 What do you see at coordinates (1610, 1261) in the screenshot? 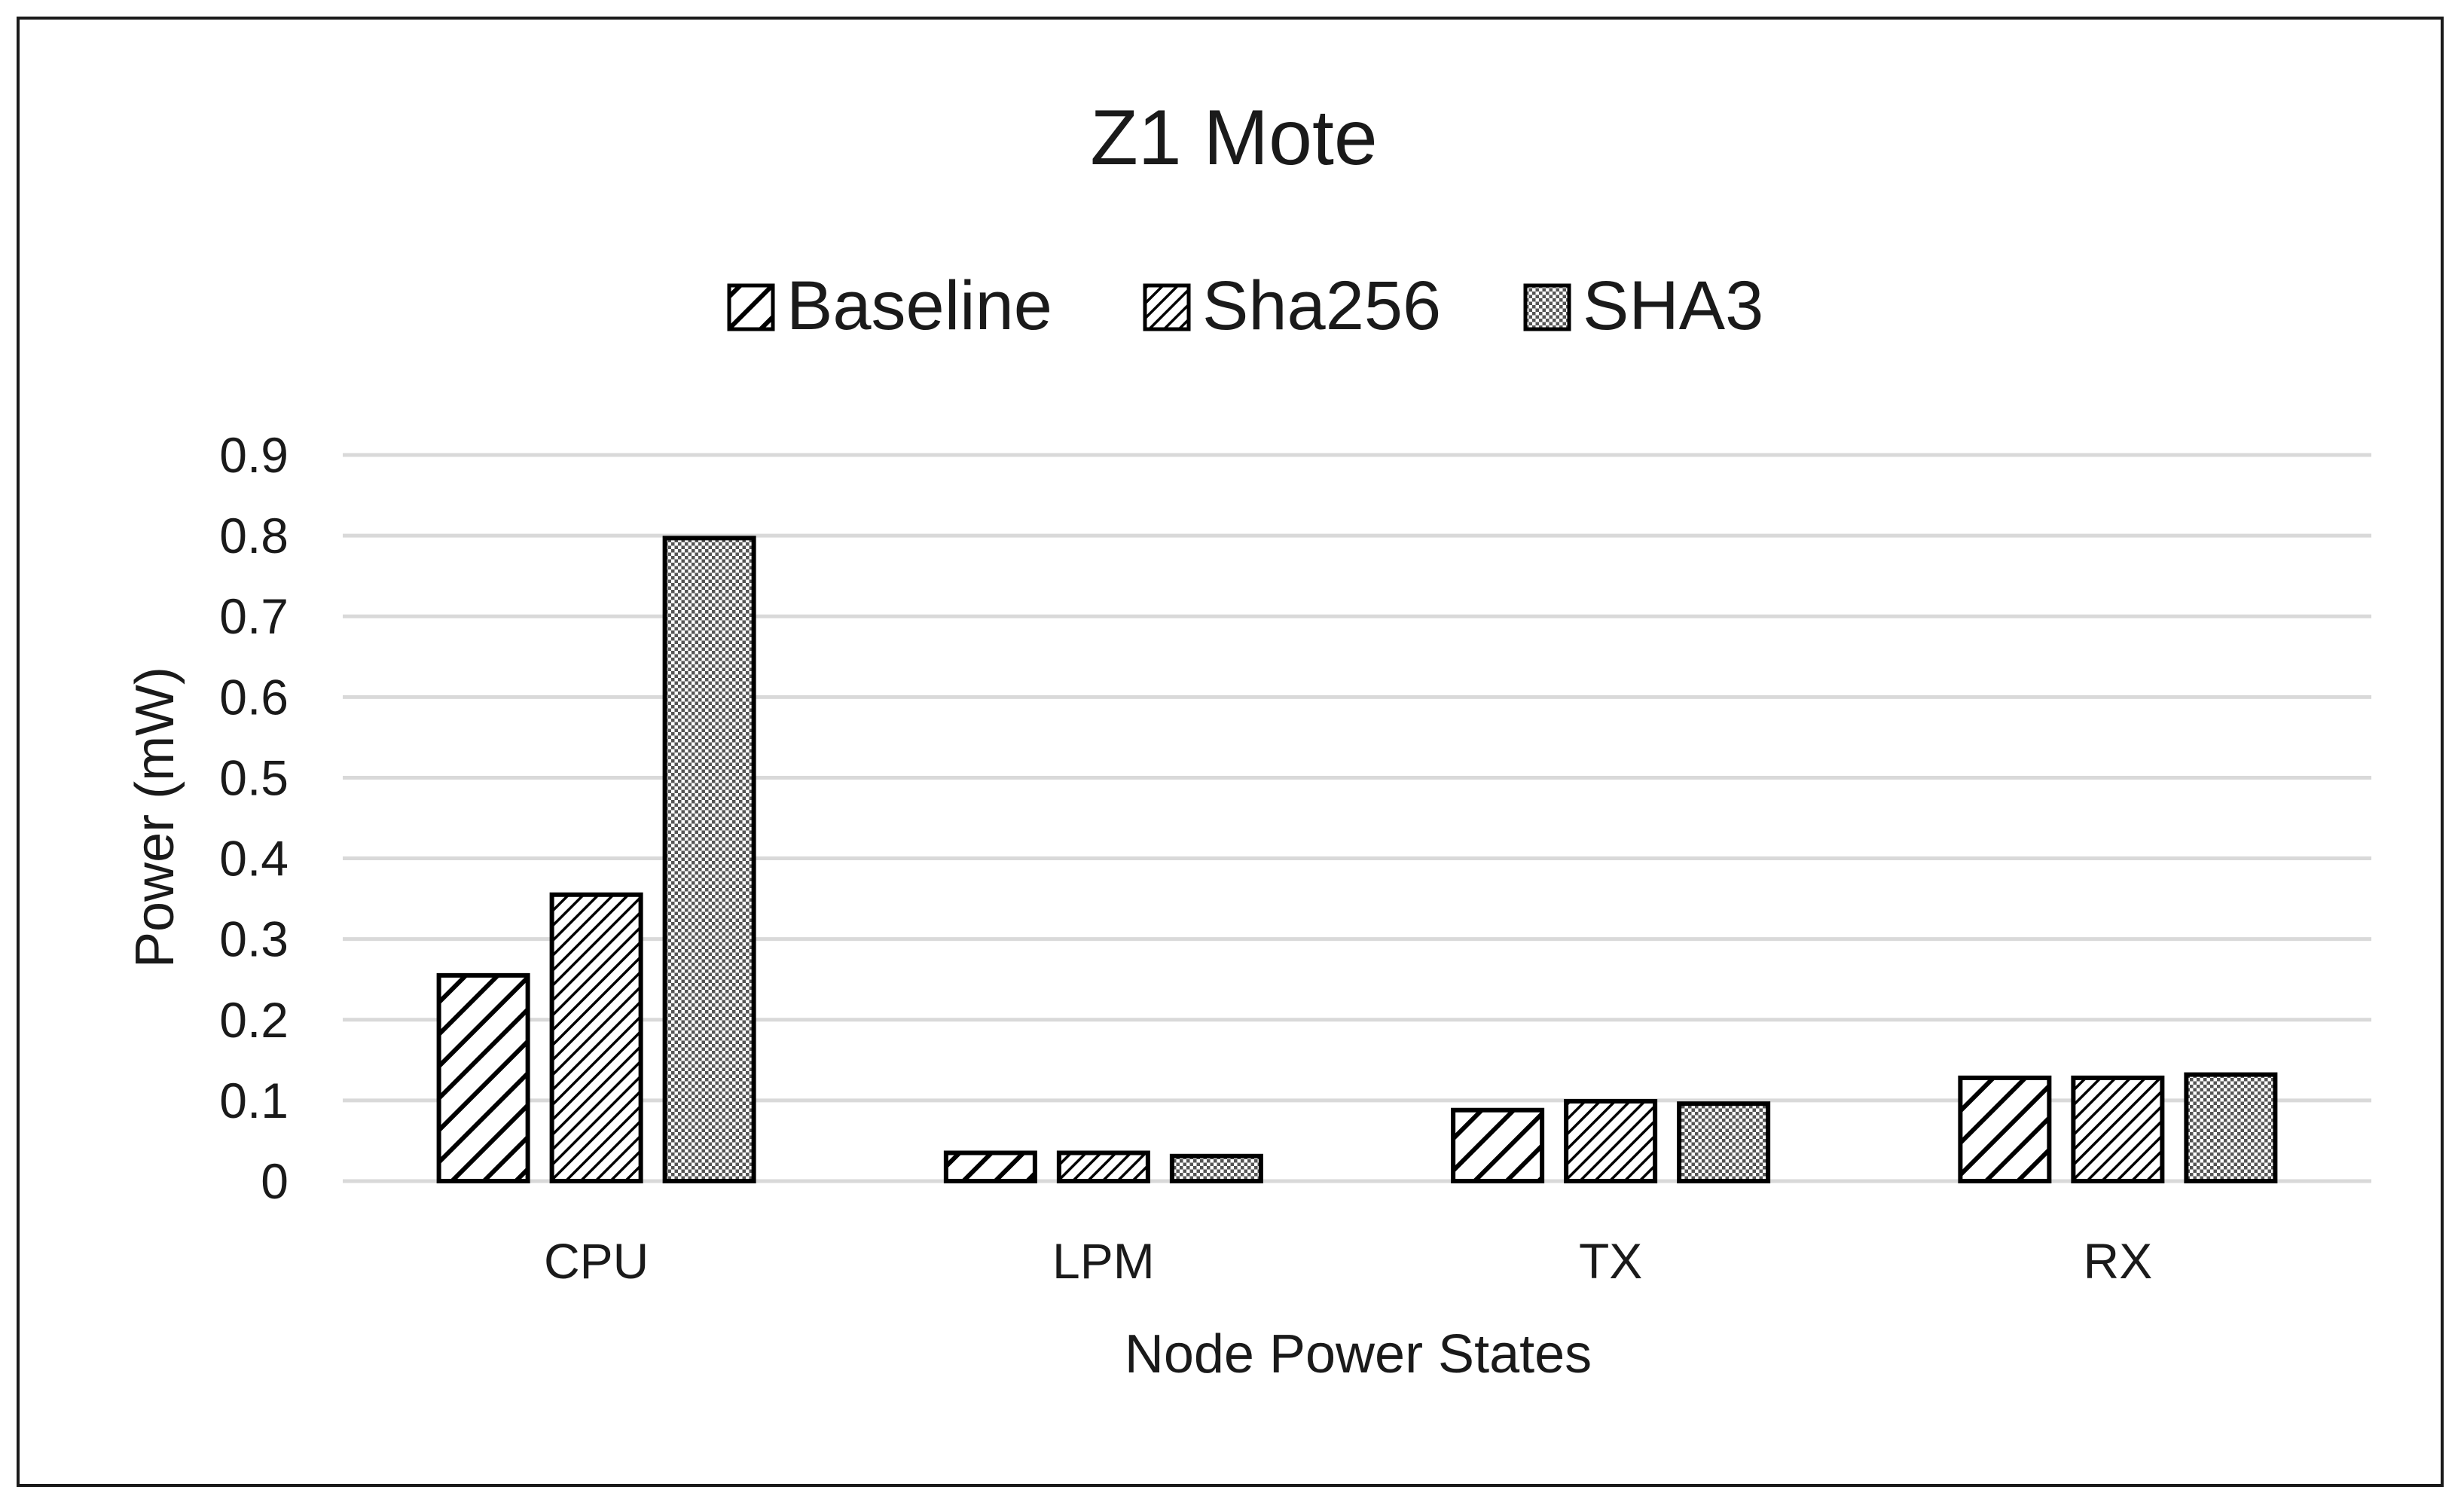
I see `x-tick-label: TX` at bounding box center [1610, 1261].